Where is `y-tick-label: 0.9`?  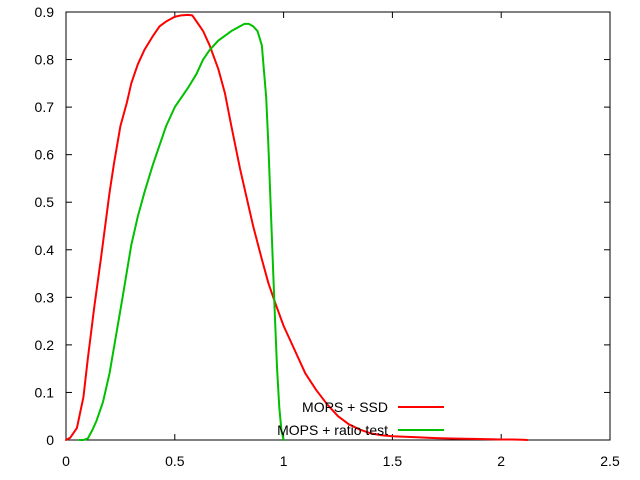 y-tick-label: 0.9 is located at coordinates (45, 12).